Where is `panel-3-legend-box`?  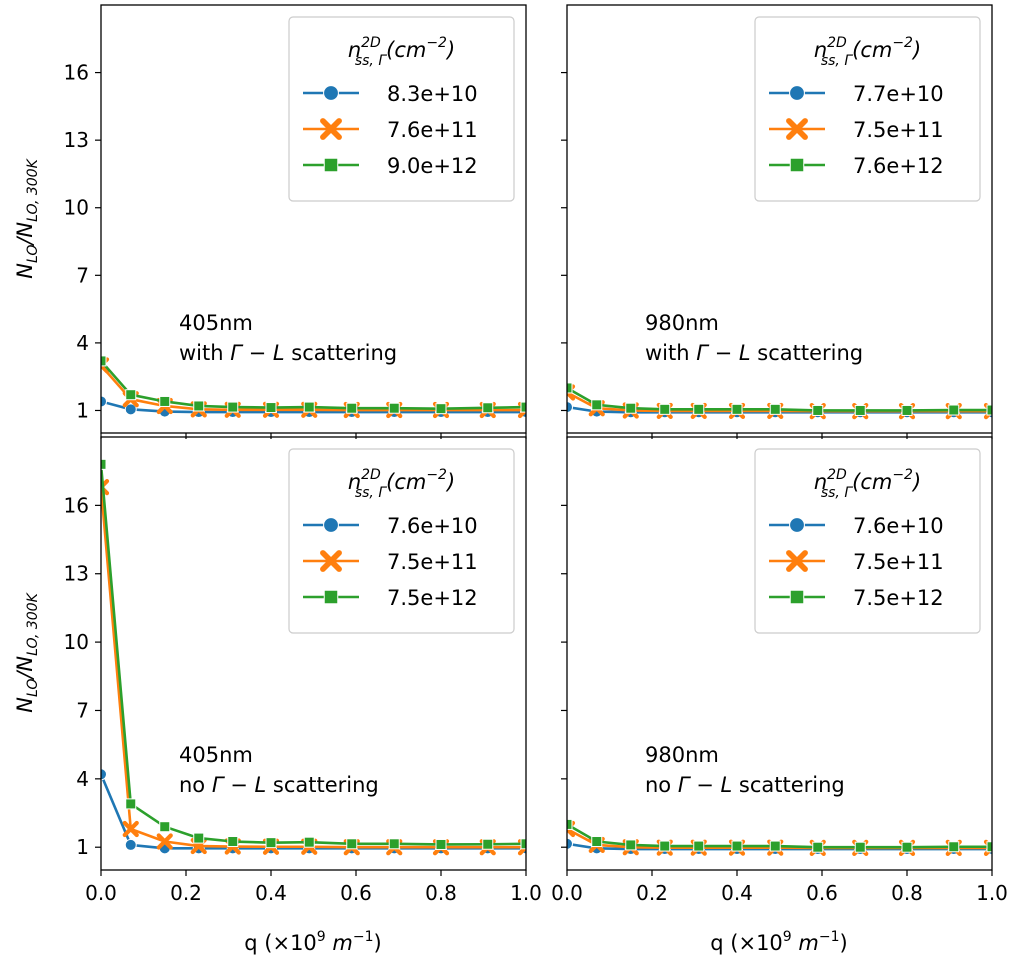 panel-3-legend-box is located at coordinates (401, 541).